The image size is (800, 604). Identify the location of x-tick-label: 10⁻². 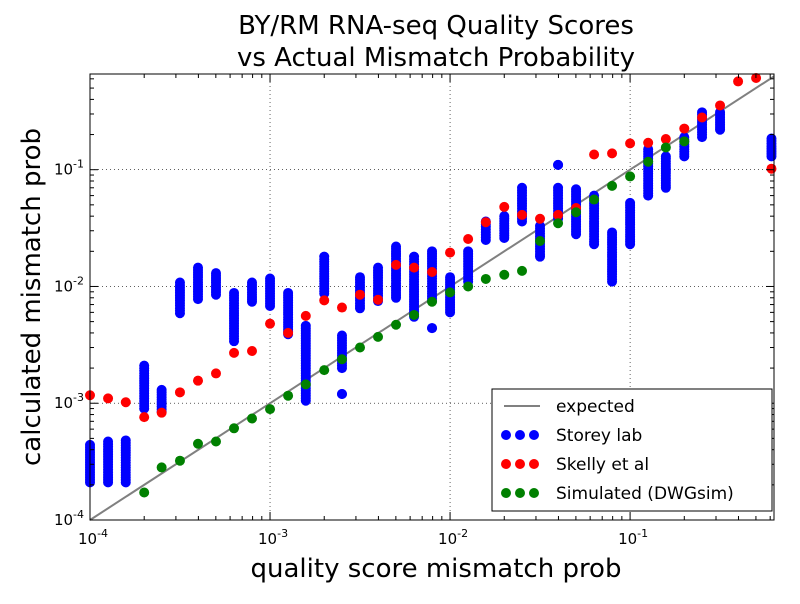
(453, 537).